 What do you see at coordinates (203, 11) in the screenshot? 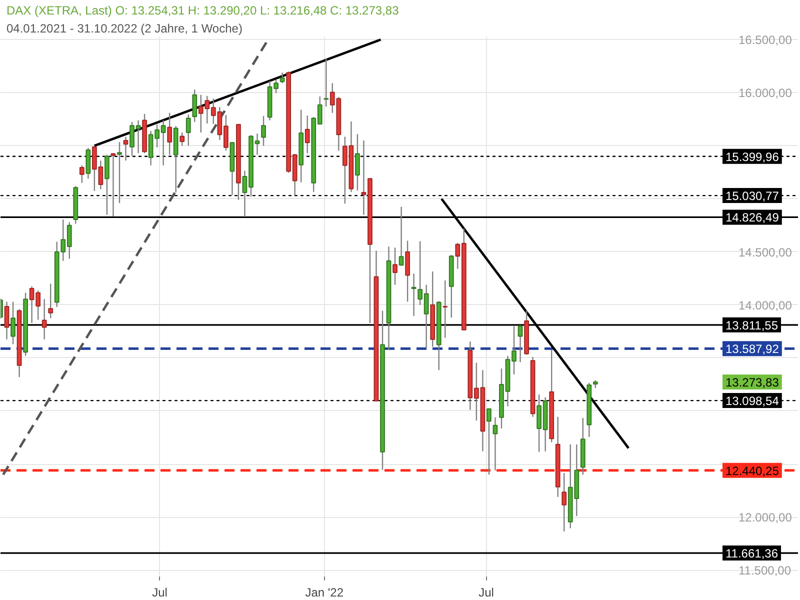
I see `chart-title: DAX (XETRA, Last) O: 13.254,31 H: 13.290,20 L: 13.216,48 C: 13.273,83` at bounding box center [203, 11].